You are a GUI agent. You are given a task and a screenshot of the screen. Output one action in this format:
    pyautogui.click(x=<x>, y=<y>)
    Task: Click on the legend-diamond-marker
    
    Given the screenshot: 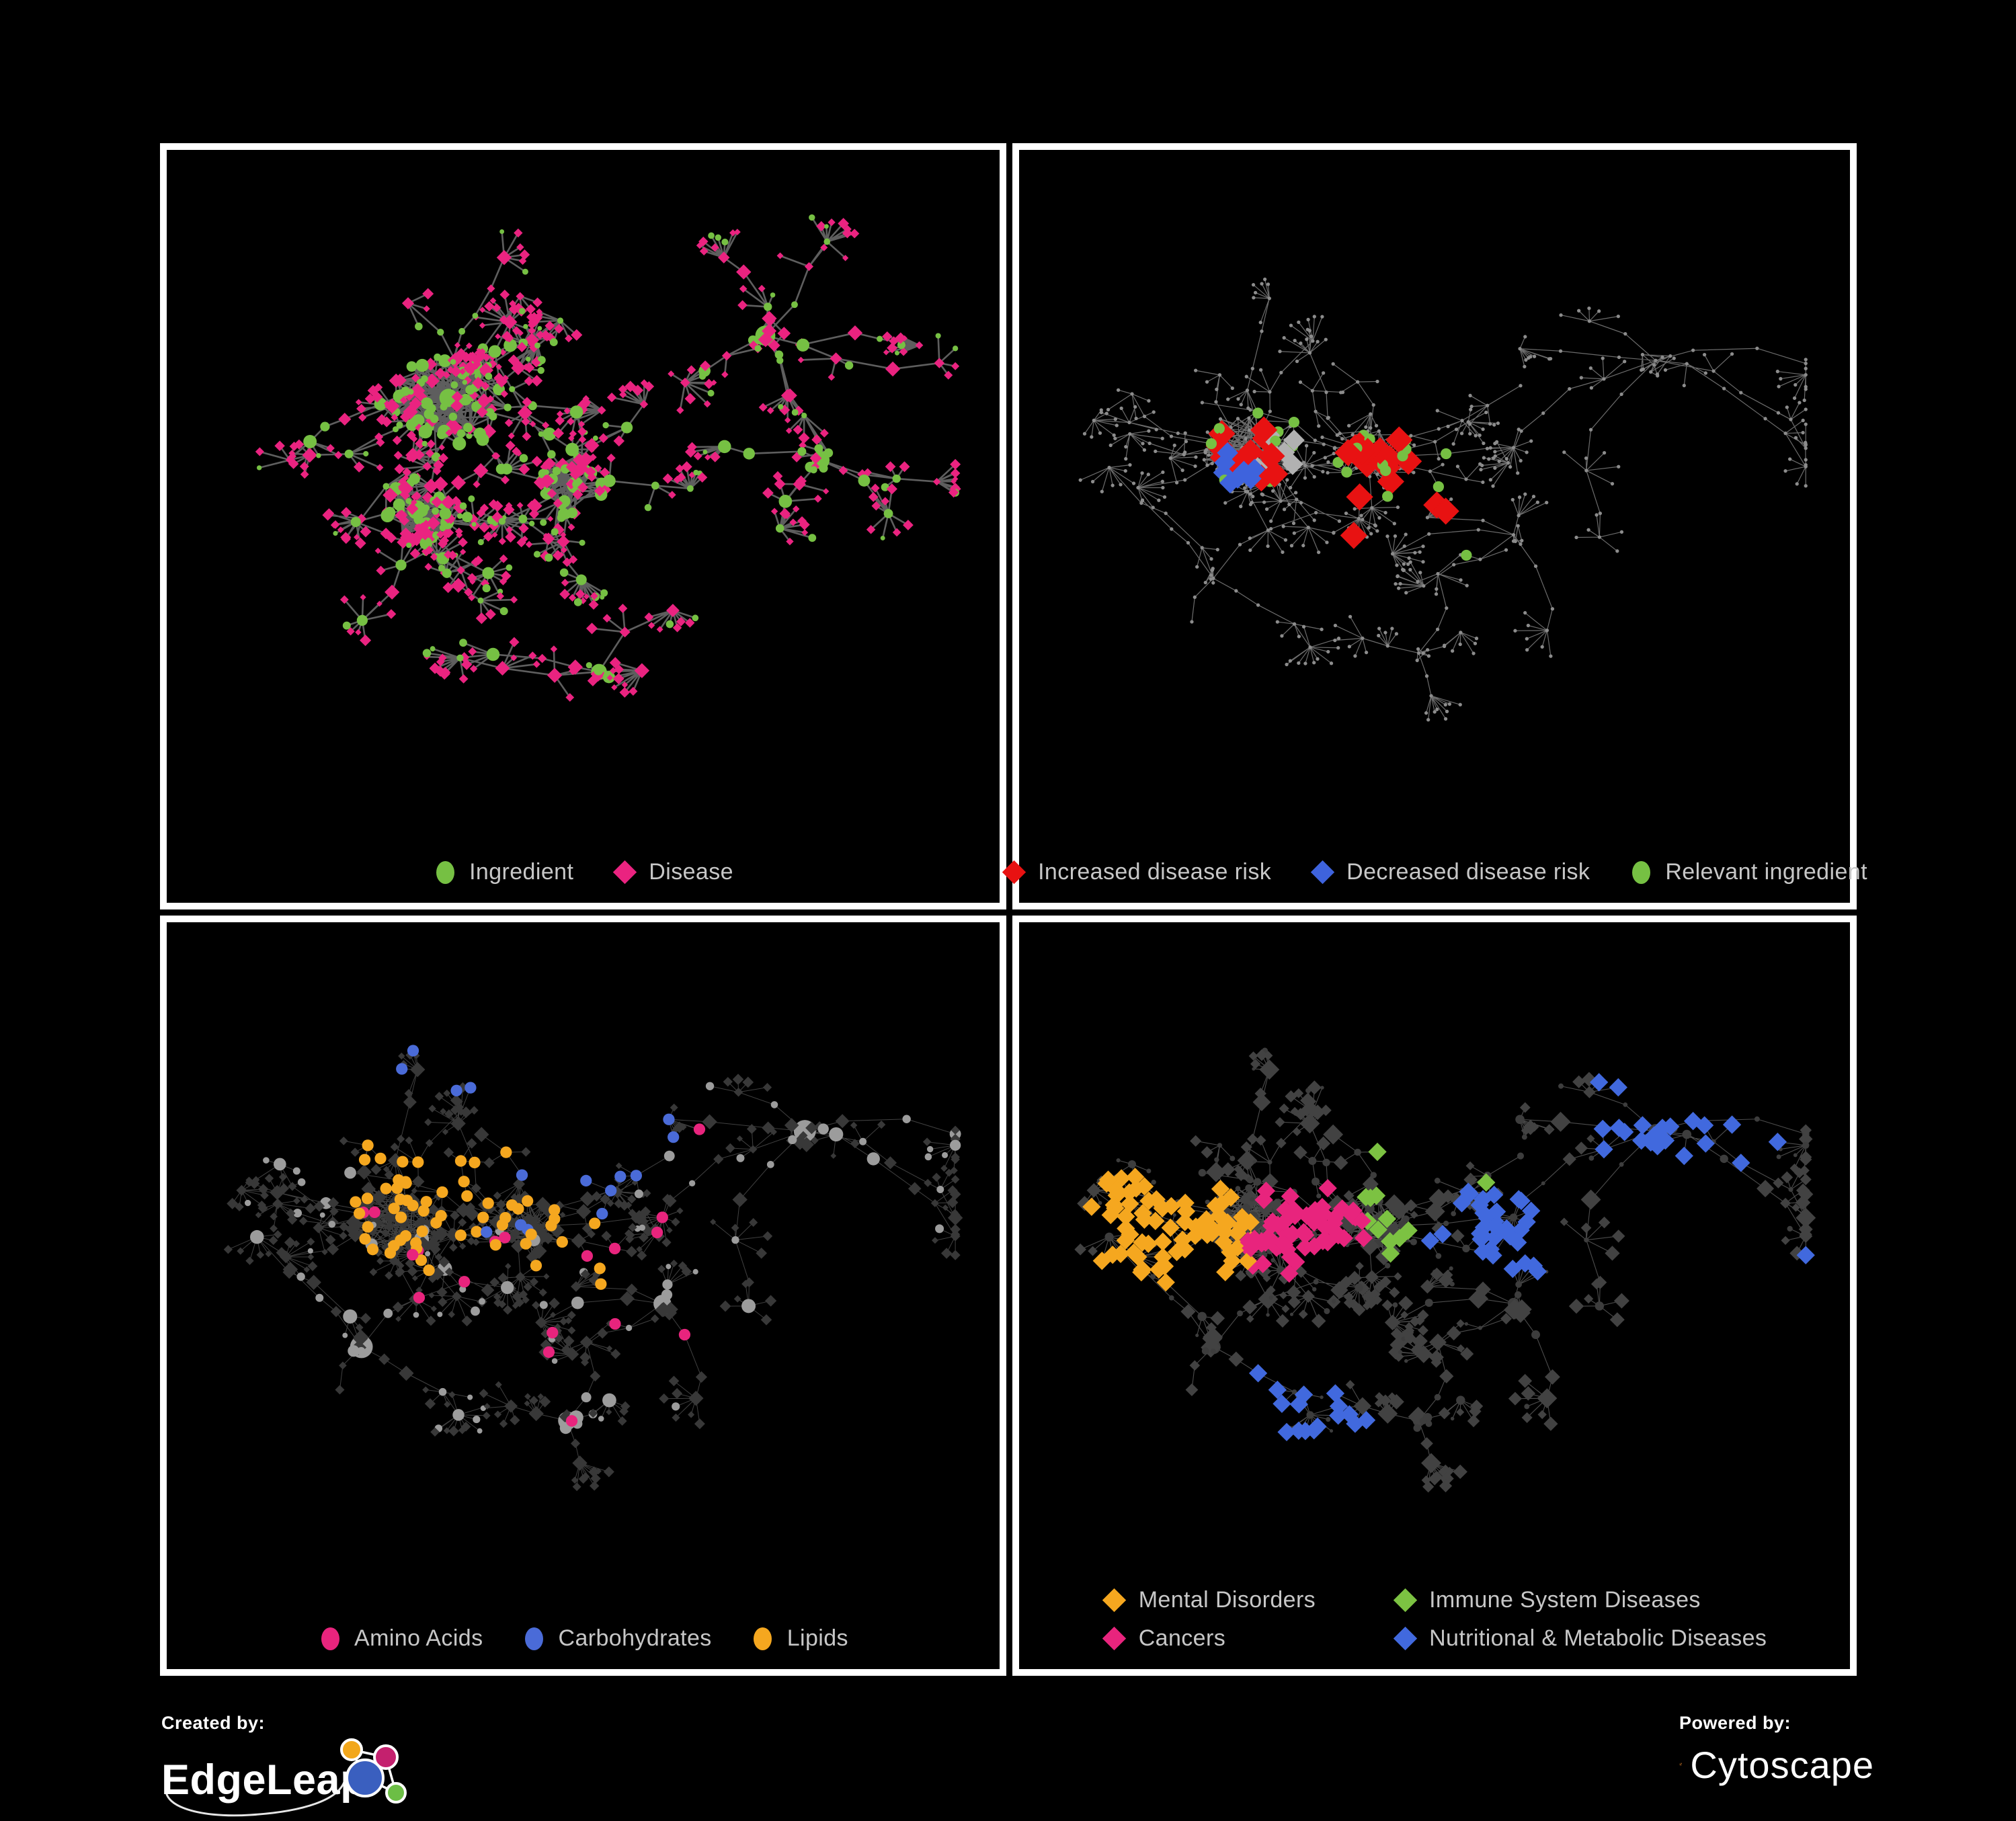 What is the action you would take?
    pyautogui.click(x=624, y=873)
    